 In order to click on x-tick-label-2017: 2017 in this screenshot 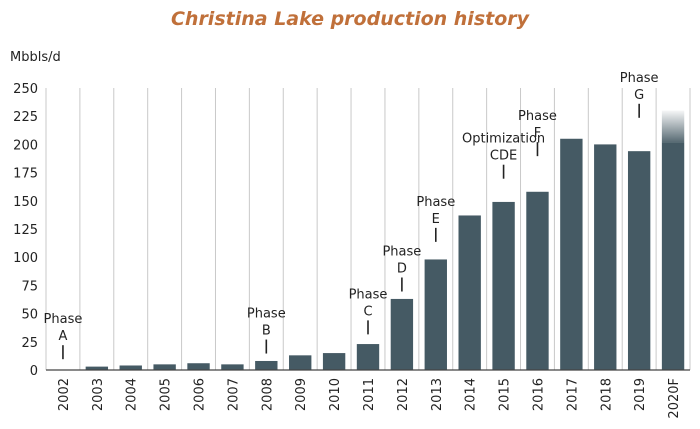, I will do `click(572, 394)`.